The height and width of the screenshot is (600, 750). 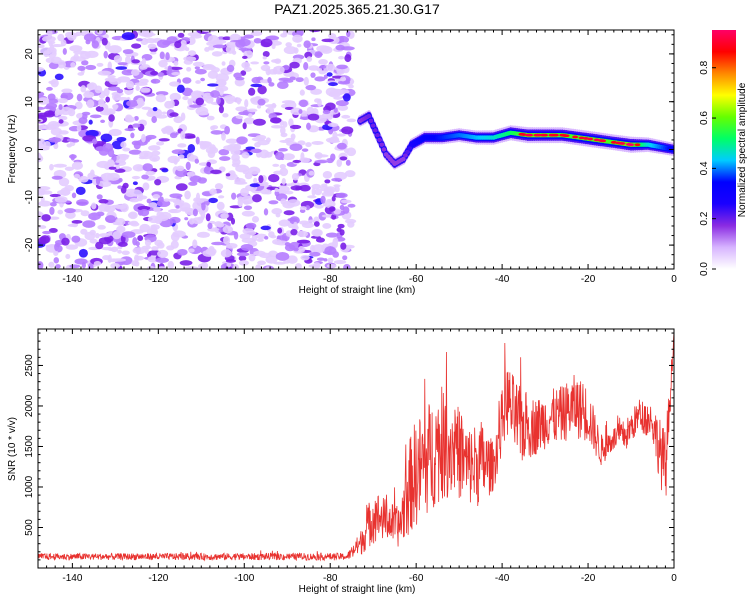 What do you see at coordinates (244, 279) in the screenshot?
I see `x-tick-label: -100` at bounding box center [244, 279].